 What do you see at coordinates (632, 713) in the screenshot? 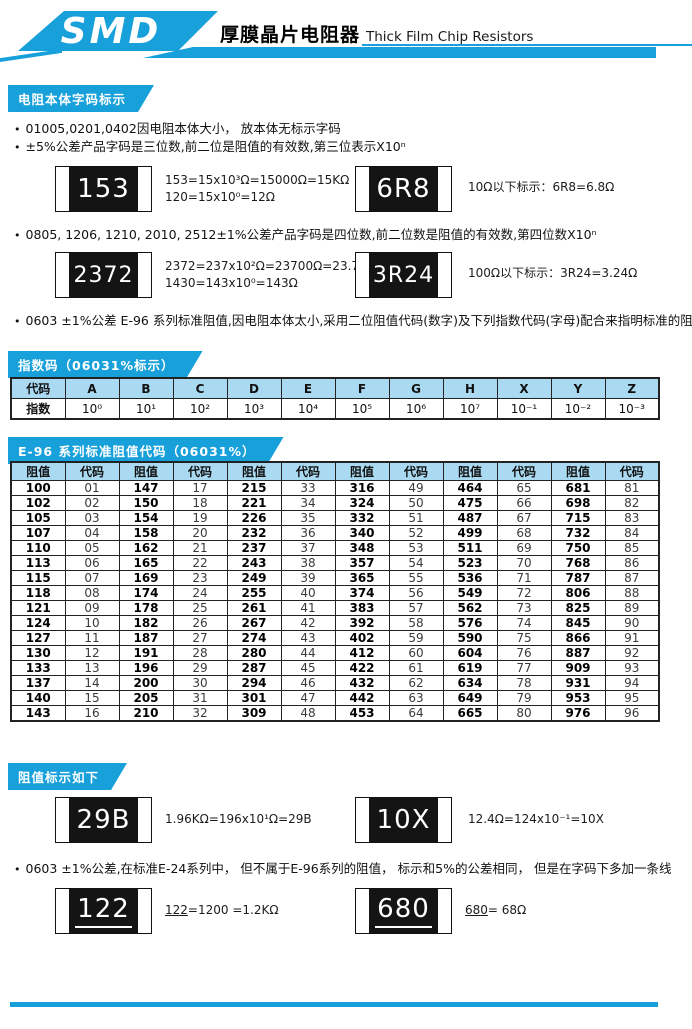
I see `e96-code-cell: 96` at bounding box center [632, 713].